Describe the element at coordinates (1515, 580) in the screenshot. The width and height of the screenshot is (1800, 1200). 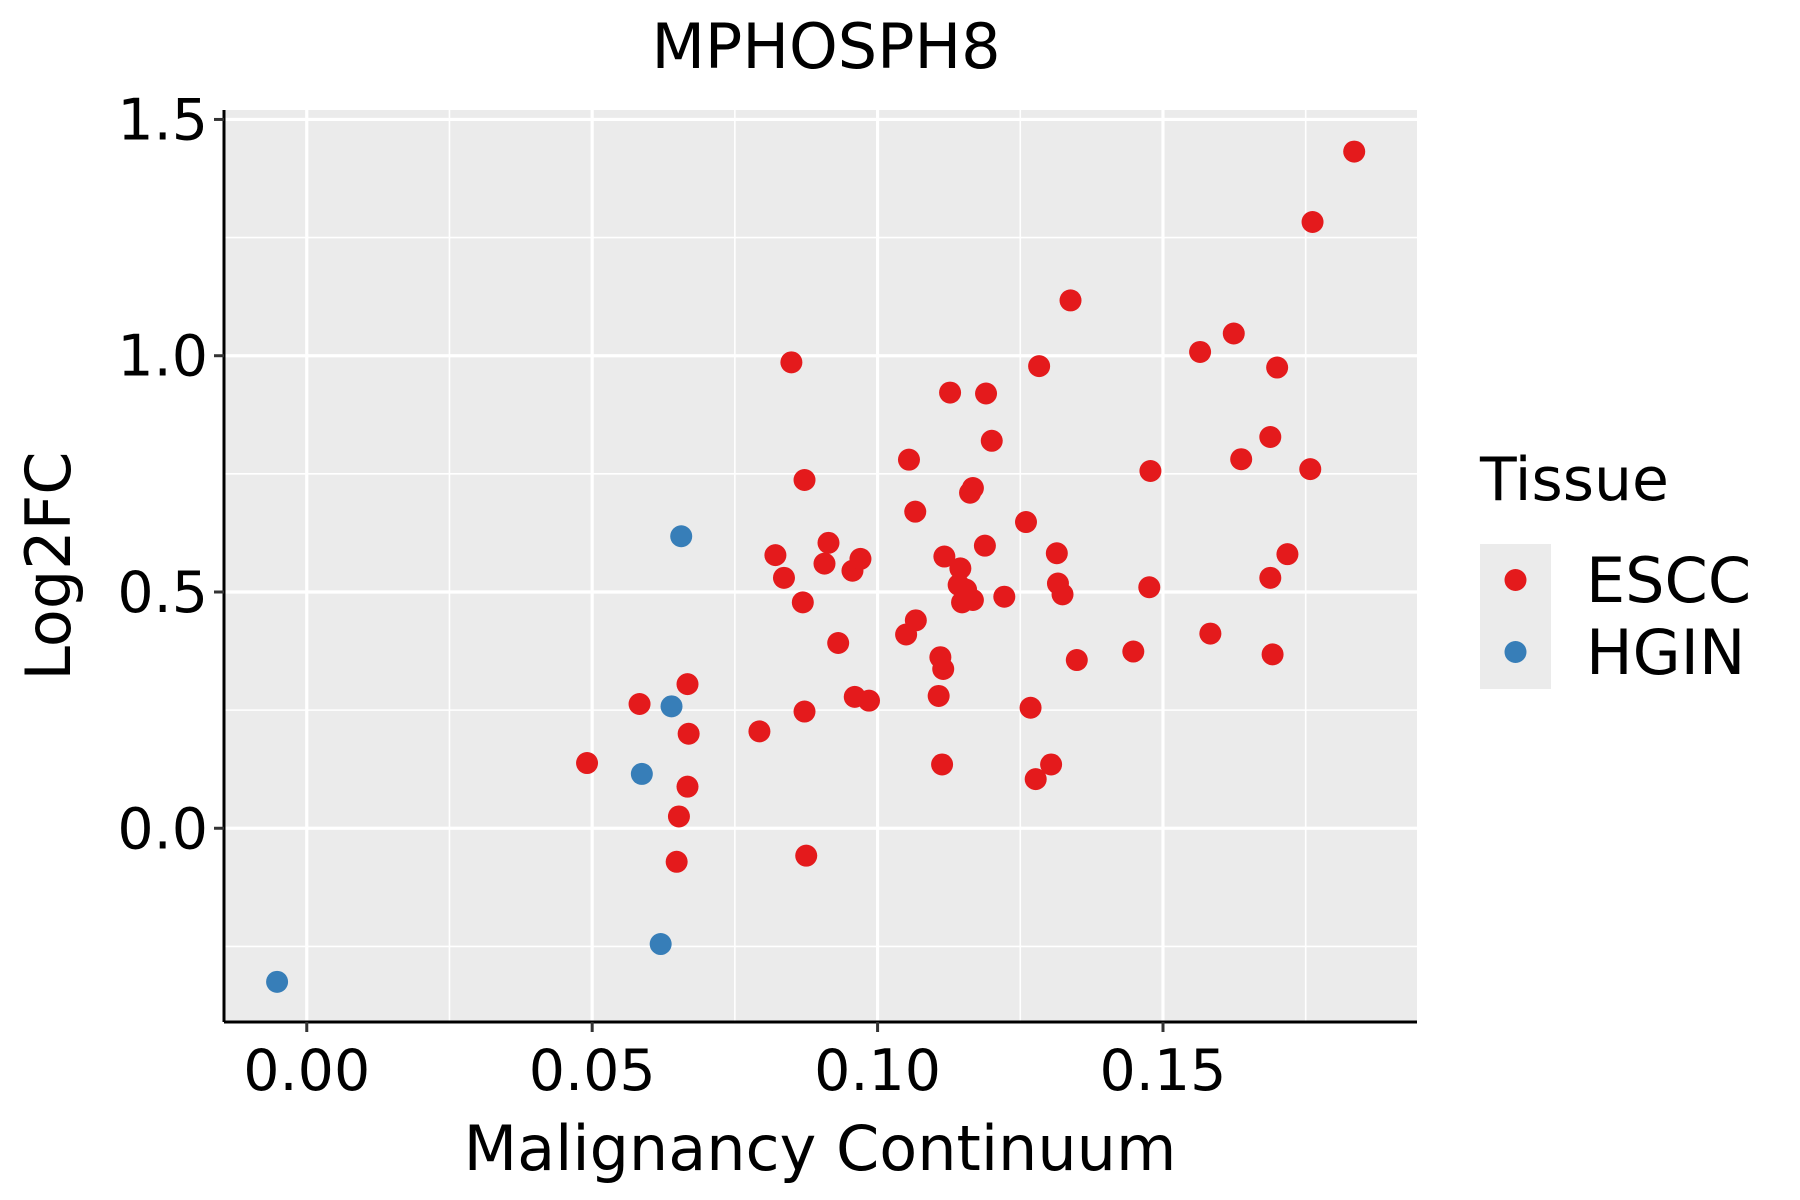
I see `legend-key-escc` at that location.